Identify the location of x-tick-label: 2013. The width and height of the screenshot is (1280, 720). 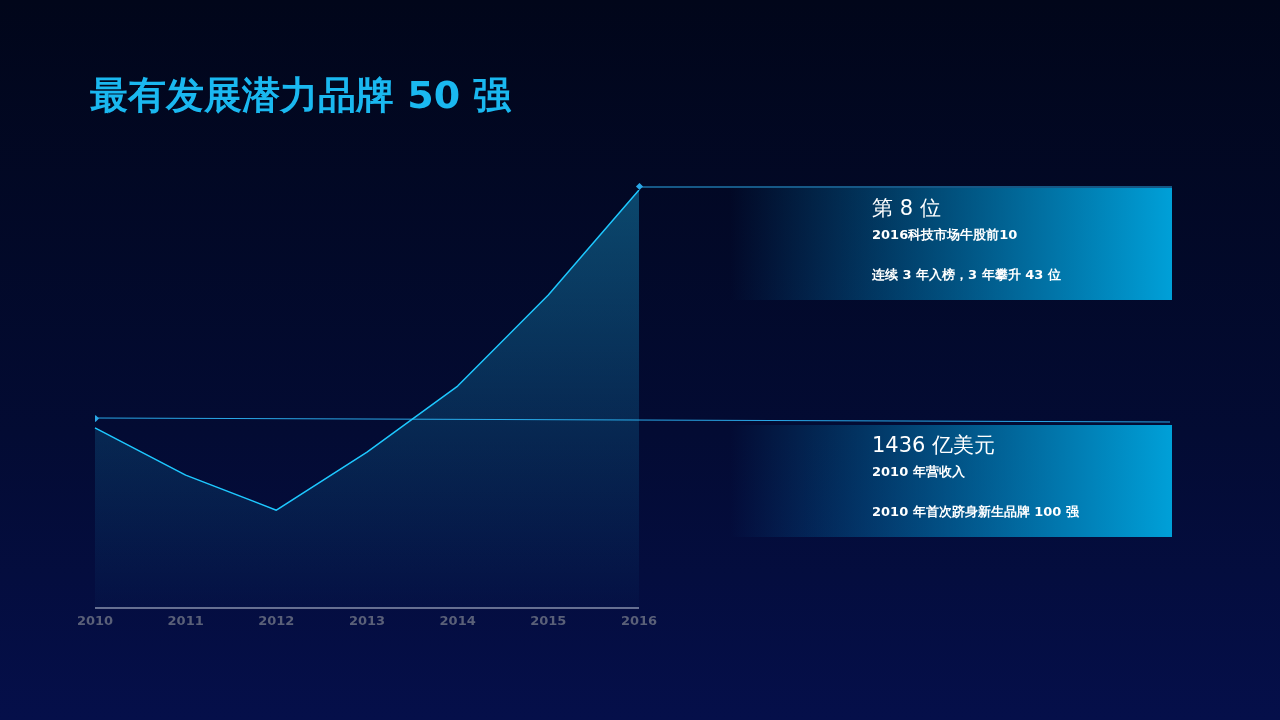
(367, 621).